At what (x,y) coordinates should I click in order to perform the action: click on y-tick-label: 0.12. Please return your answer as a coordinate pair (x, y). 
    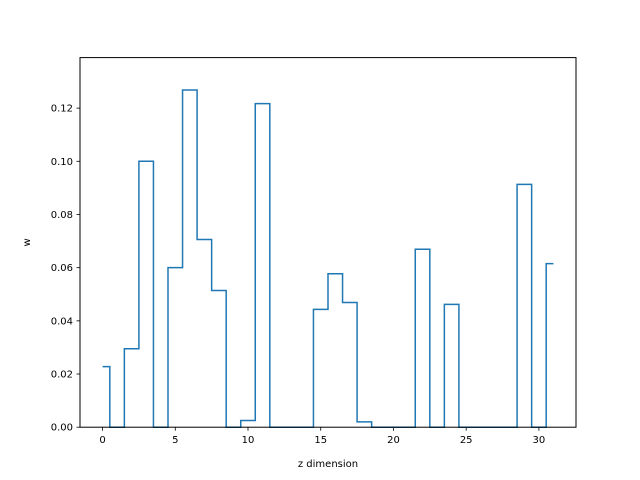
    Looking at the image, I should click on (62, 109).